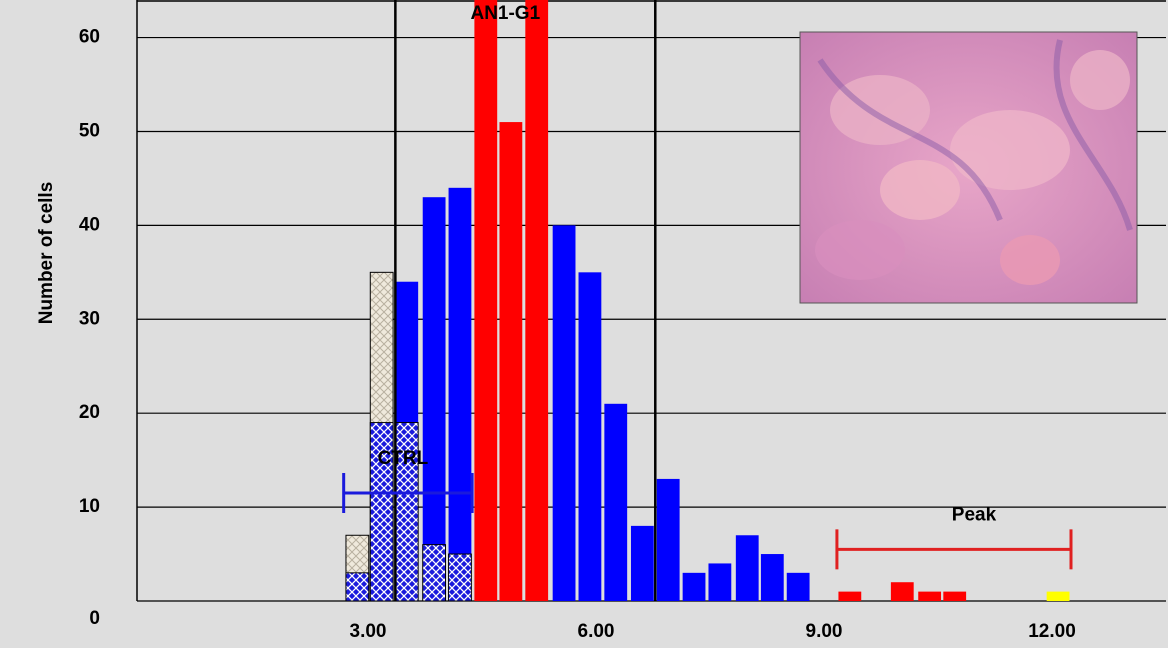 This screenshot has width=1168, height=648. Describe the element at coordinates (89, 224) in the screenshot. I see `y-tick-label: 40` at that location.